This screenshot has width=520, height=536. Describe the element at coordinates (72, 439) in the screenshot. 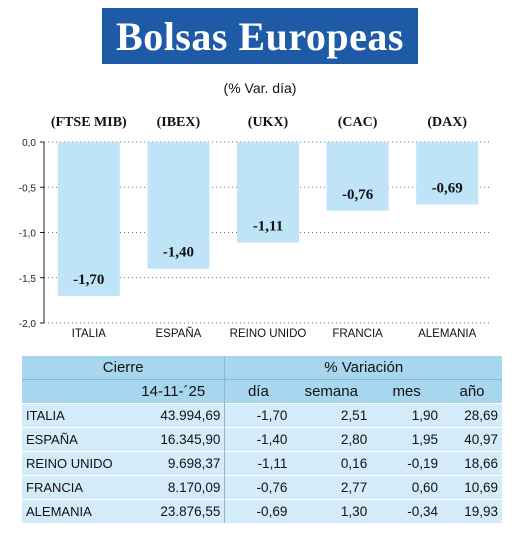

I see `cell-country: ESPAÑA` at that location.